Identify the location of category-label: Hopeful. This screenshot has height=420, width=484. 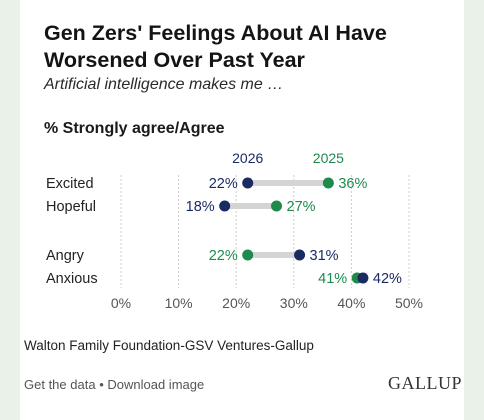
(71, 207).